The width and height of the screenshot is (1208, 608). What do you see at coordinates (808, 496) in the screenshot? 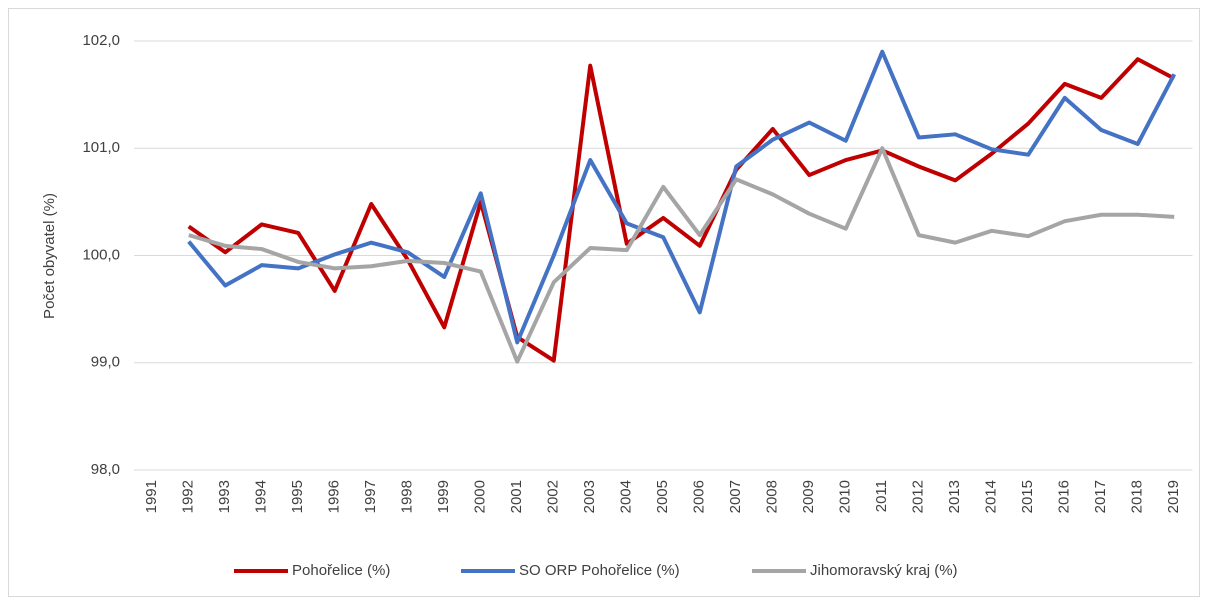
I see `x-tick-label: 2009` at bounding box center [808, 496].